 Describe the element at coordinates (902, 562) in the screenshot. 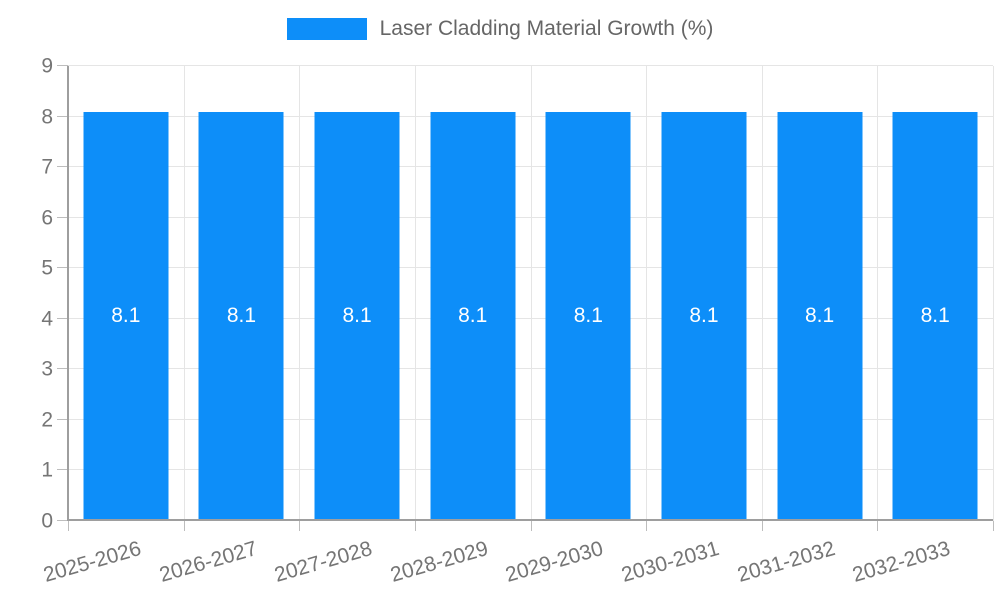

I see `x-axis-tick-label: 2032-2033` at that location.